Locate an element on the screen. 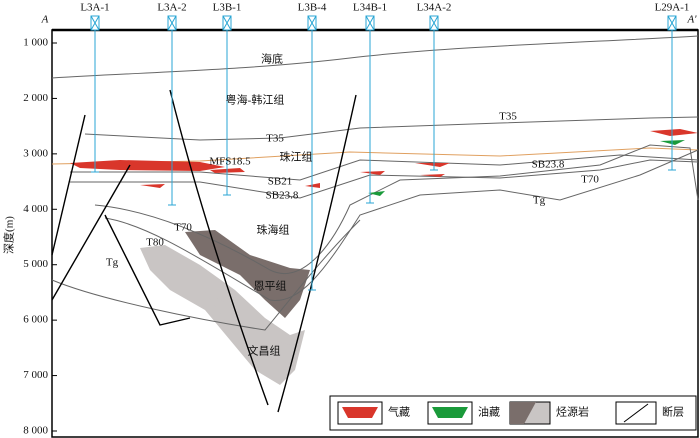  tick-label: 2 000 is located at coordinates (35, 98).